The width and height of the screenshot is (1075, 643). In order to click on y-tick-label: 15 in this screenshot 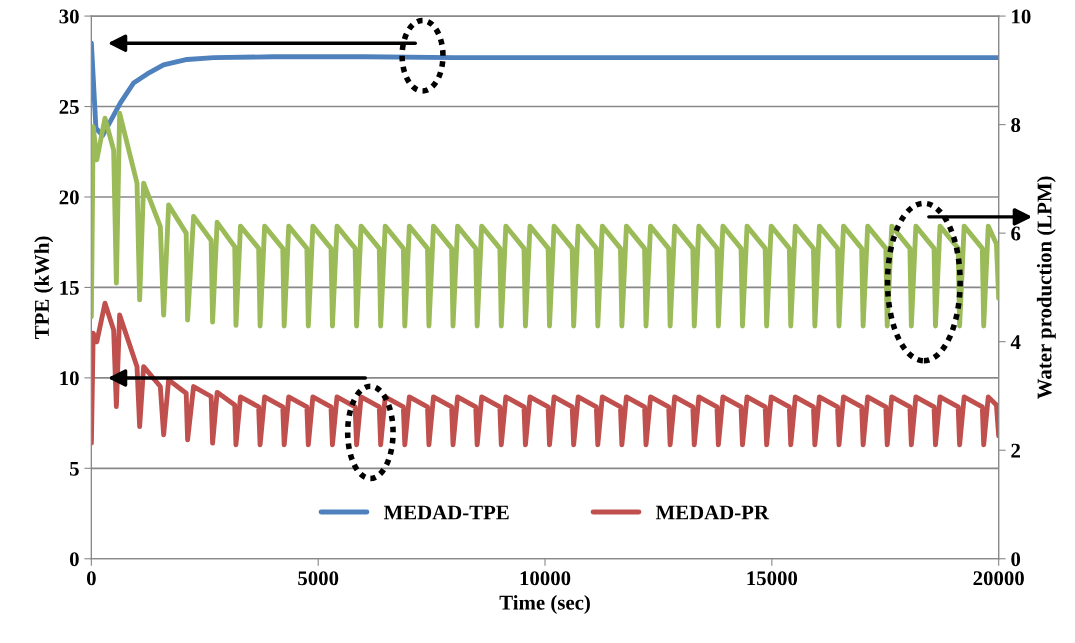, I will do `click(69, 287)`.